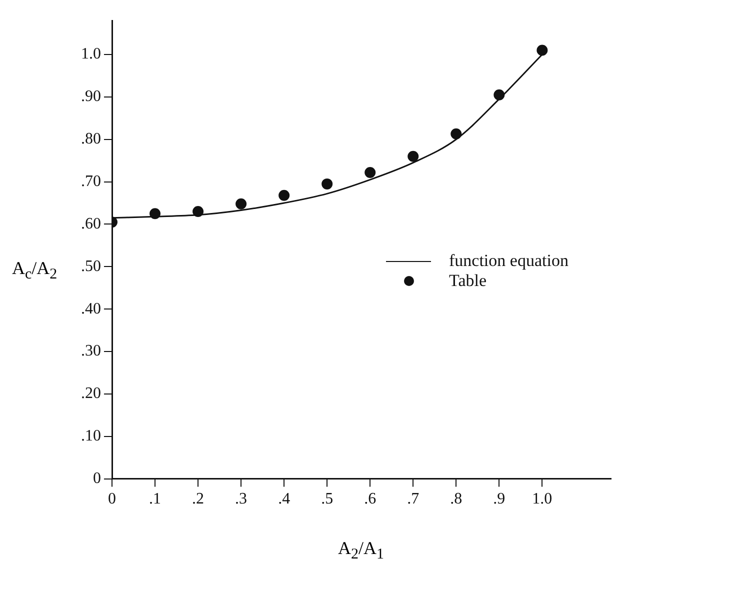  Describe the element at coordinates (35, 271) in the screenshot. I see `y-axis-title: A$_{c}$/A$_{2}$` at that location.